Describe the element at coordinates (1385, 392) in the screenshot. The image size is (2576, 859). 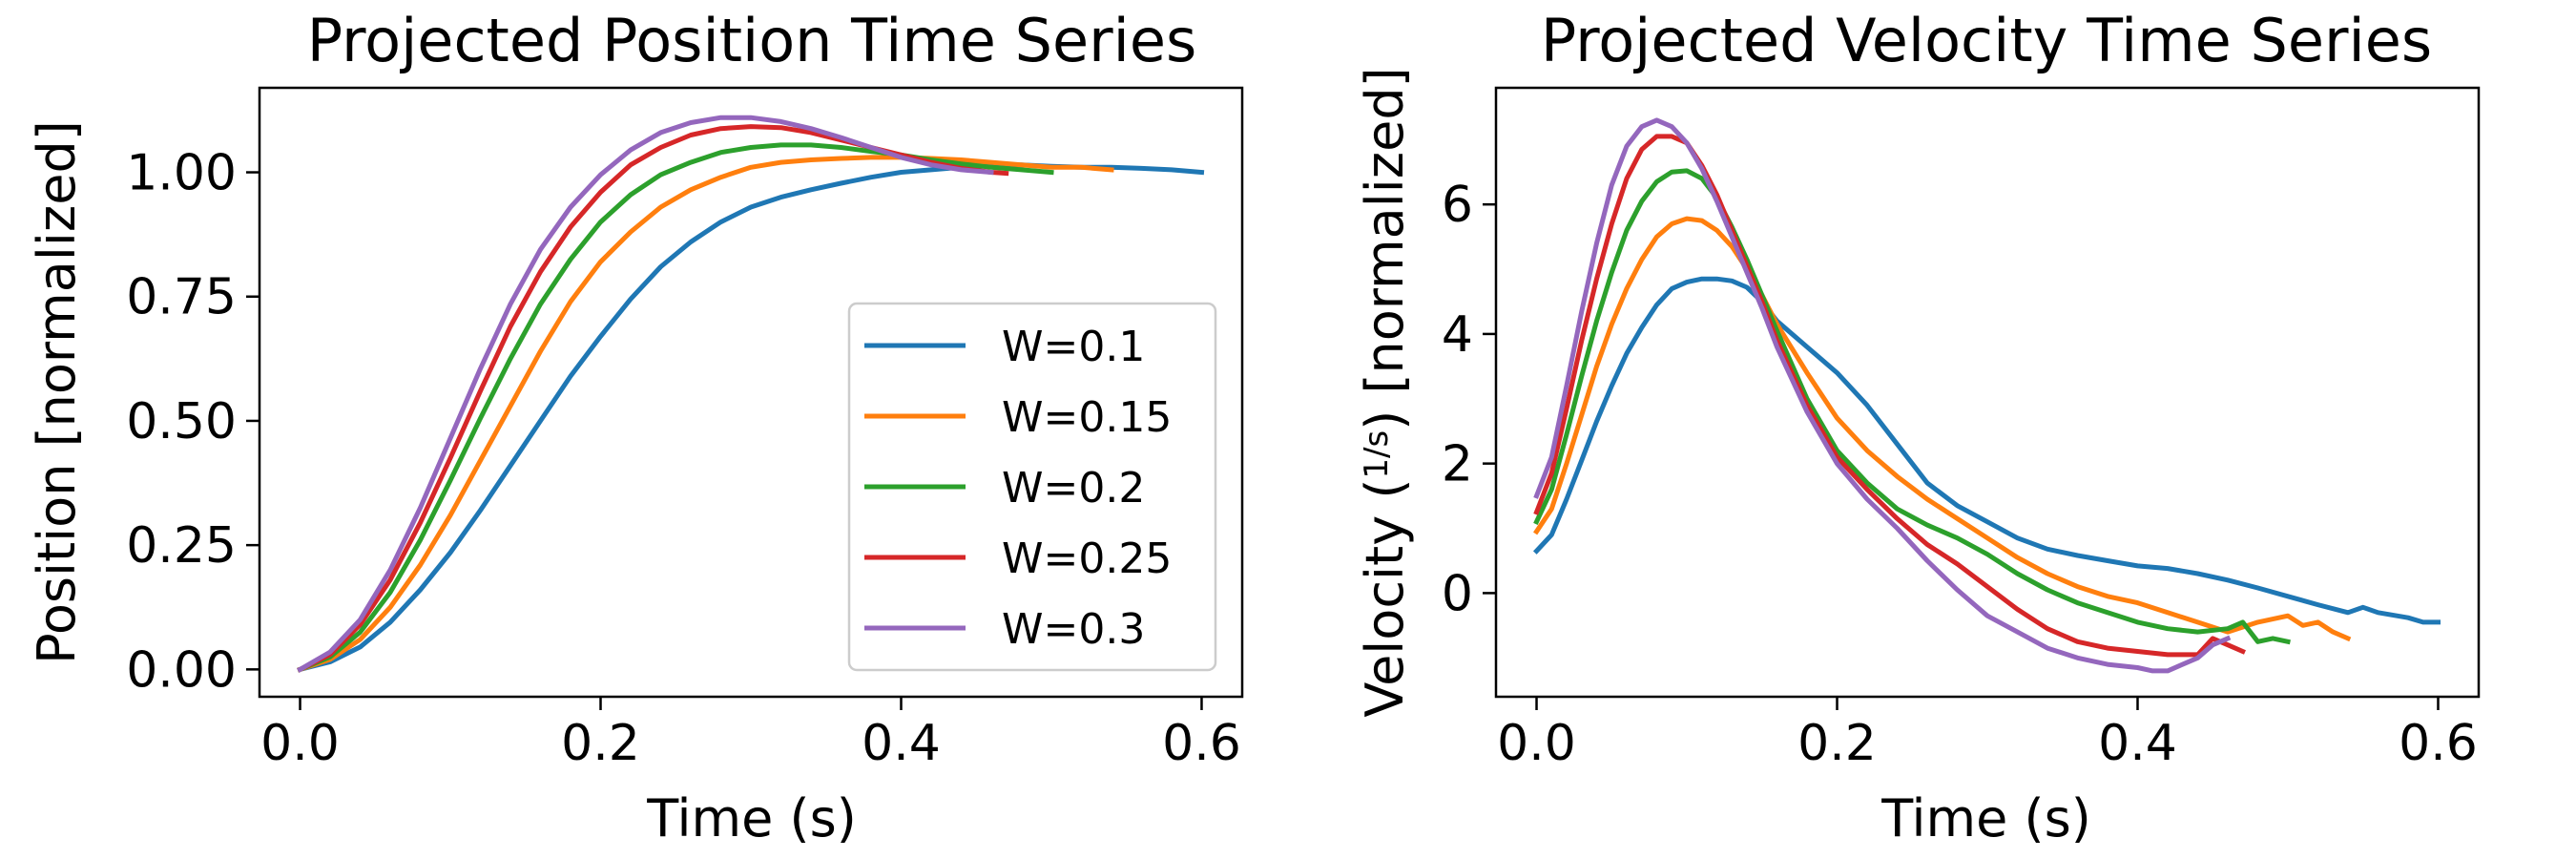
I see `velocity-y-axis-label: Velocity (1/s) [normalized]` at that location.